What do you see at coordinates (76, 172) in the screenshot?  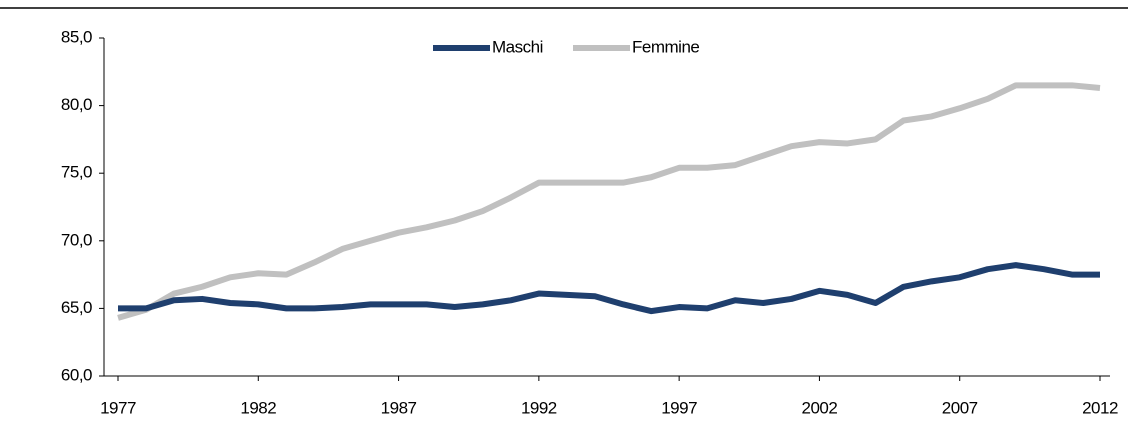 I see `y-tick-label: 75,0` at bounding box center [76, 172].